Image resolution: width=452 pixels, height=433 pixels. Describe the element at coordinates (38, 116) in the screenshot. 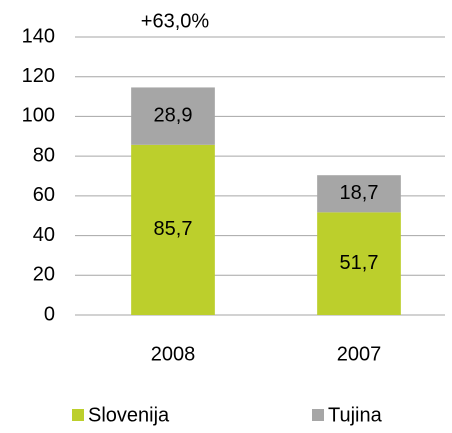

I see `y-tick-label: 100` at that location.